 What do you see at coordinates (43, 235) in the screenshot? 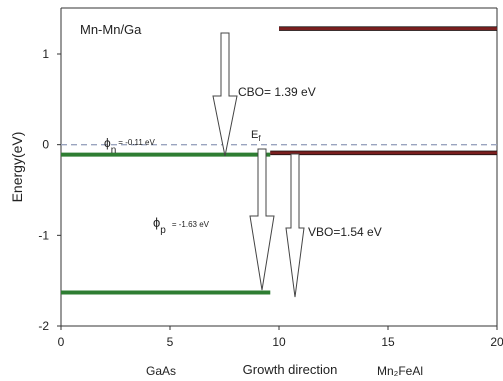
I see `y-tick-label: -1` at bounding box center [43, 235].